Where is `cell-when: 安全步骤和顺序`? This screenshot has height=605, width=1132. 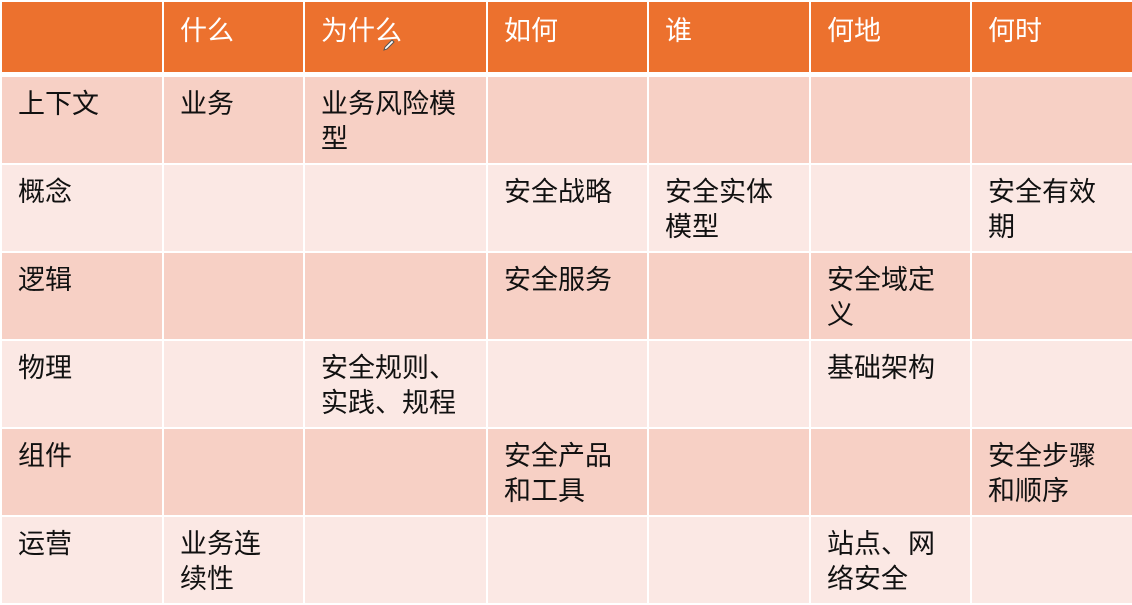
cell-when: 安全步骤和顺序 is located at coordinates (1051, 472).